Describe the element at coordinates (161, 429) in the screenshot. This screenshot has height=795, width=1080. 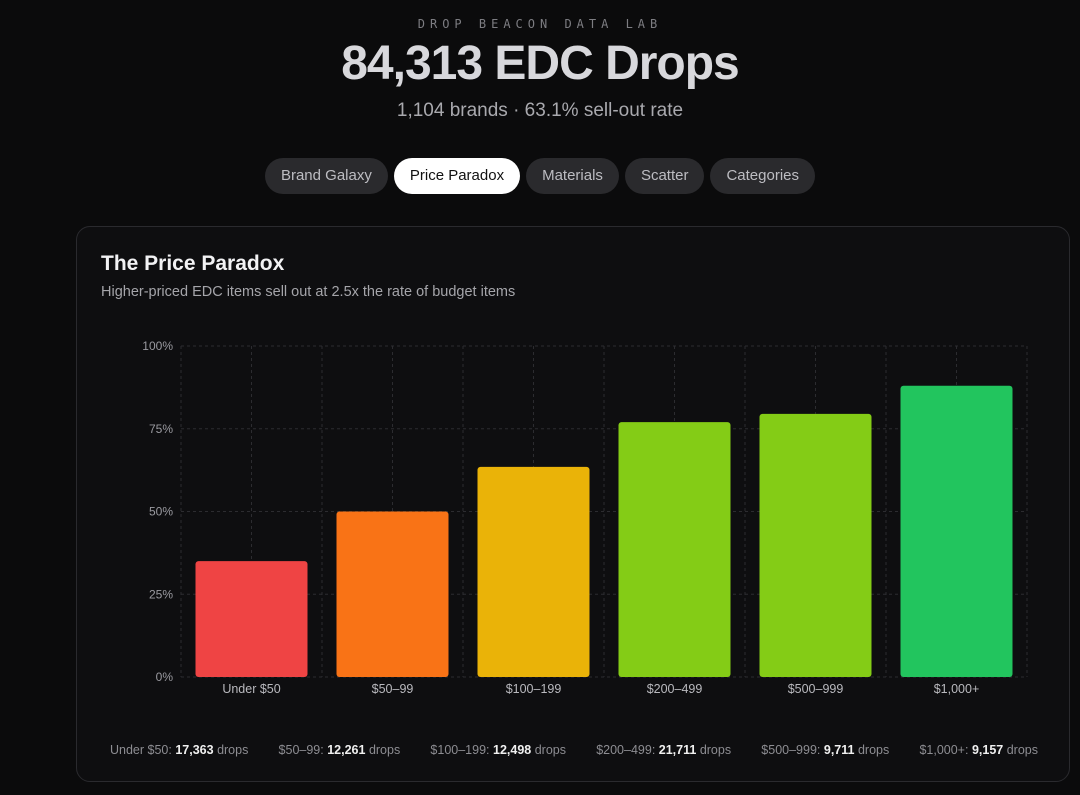
I see `y-tick-label: 75%` at that location.